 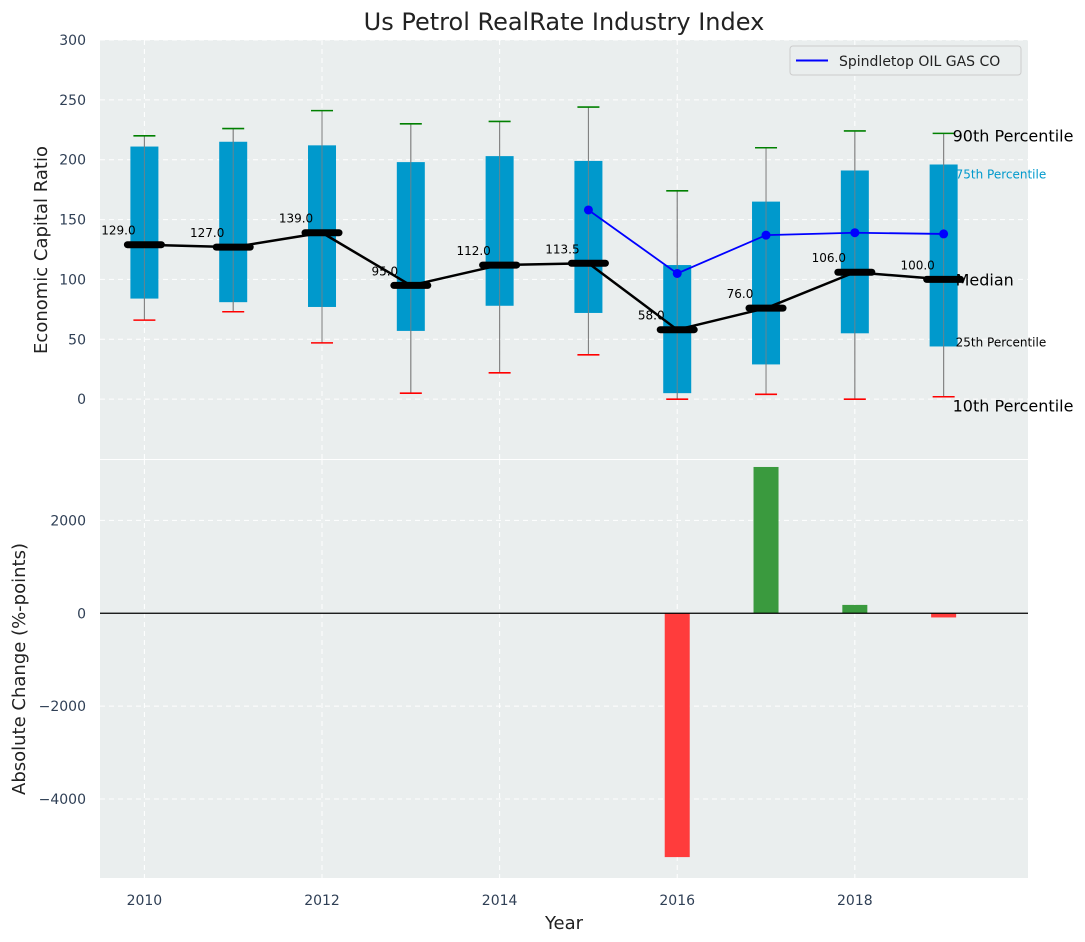 What do you see at coordinates (19, 669) in the screenshot?
I see `bottom-y-axis-label: Absolute Change (%-points)` at bounding box center [19, 669].